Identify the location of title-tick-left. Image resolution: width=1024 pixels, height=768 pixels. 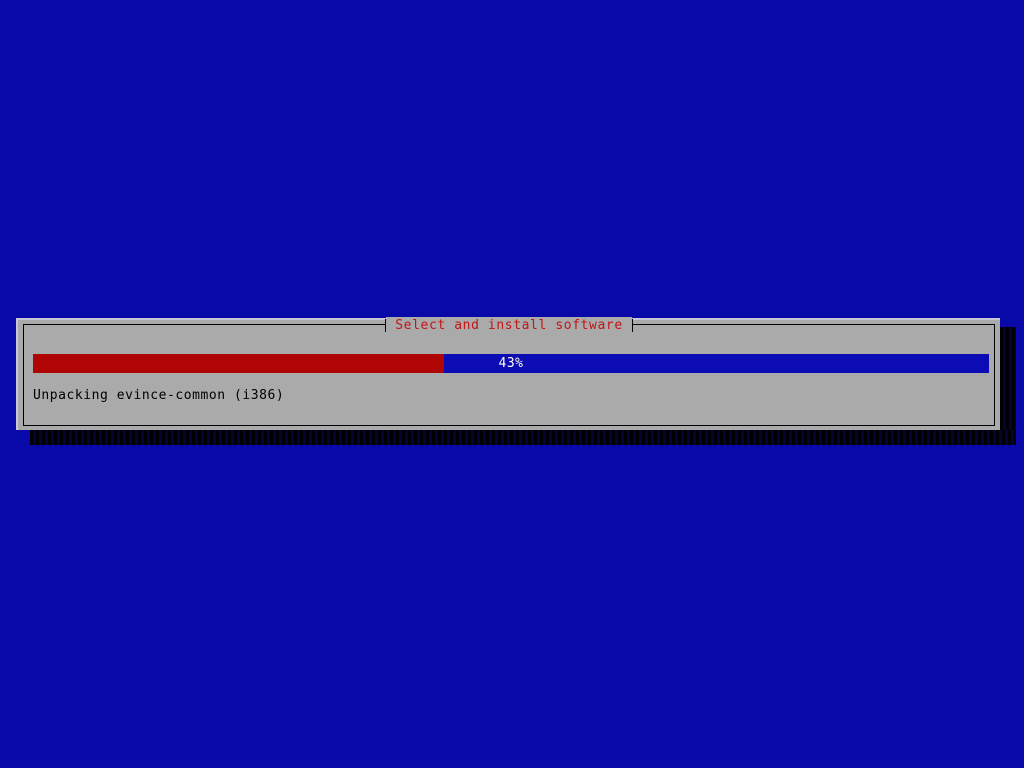
(386, 325).